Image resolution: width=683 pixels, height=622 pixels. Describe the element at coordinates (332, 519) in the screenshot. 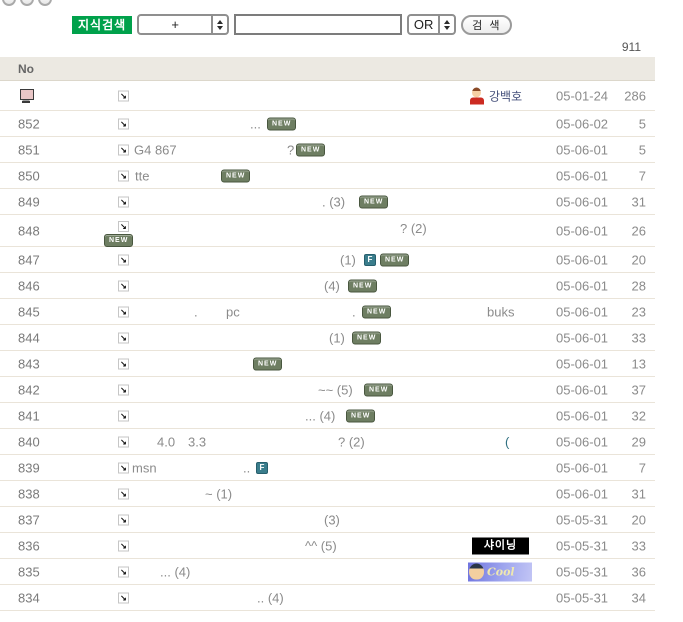

I see `post-title-fragment: (3)` at that location.